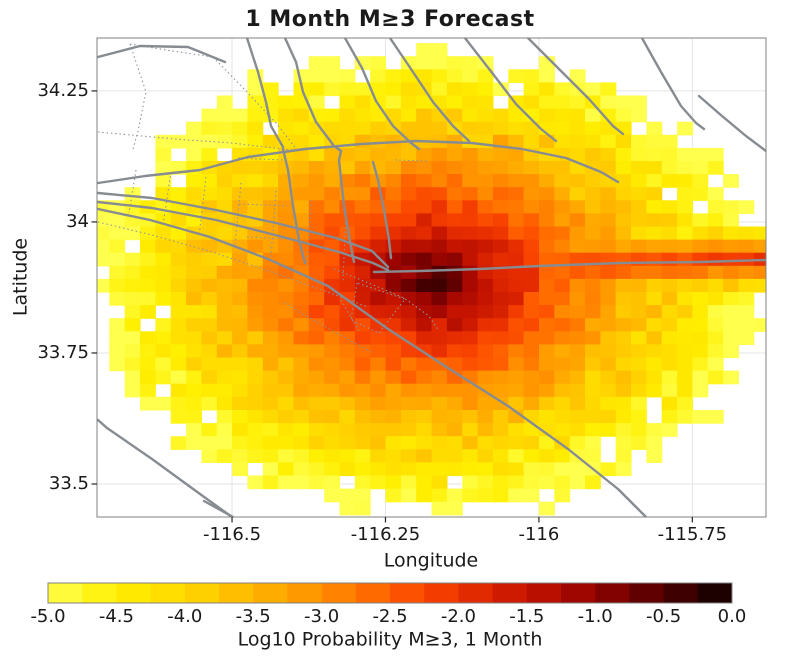  I want to click on colorbar-tick-label: -4.0, so click(185, 616).